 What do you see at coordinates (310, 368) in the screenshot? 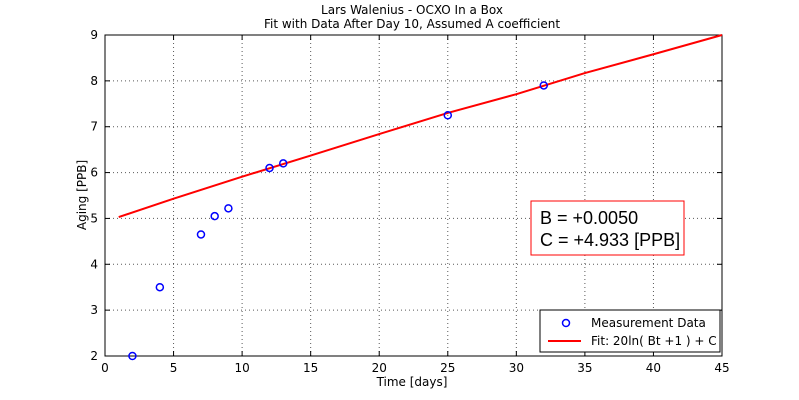
I see `x-tick-label: 15` at bounding box center [310, 368].